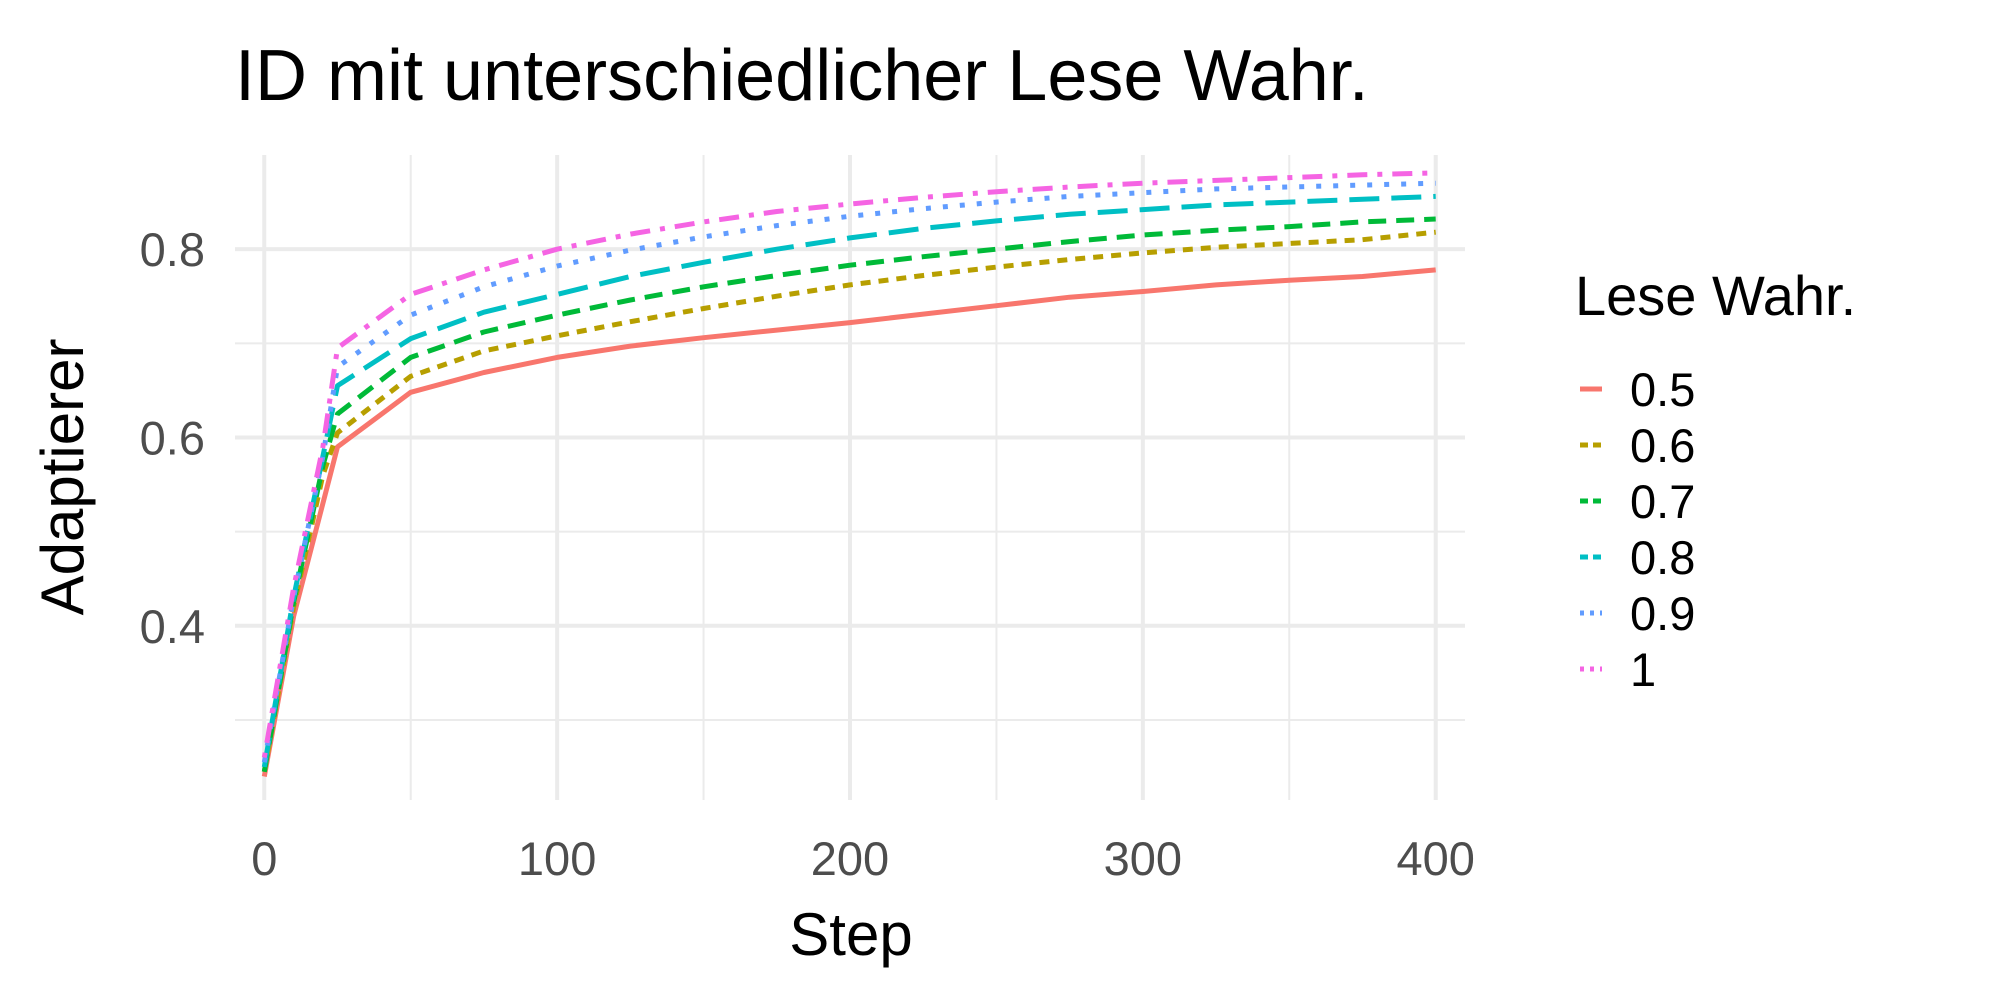 Image resolution: width=2000 pixels, height=1000 pixels. I want to click on x-axis-title: Step, so click(850, 934).